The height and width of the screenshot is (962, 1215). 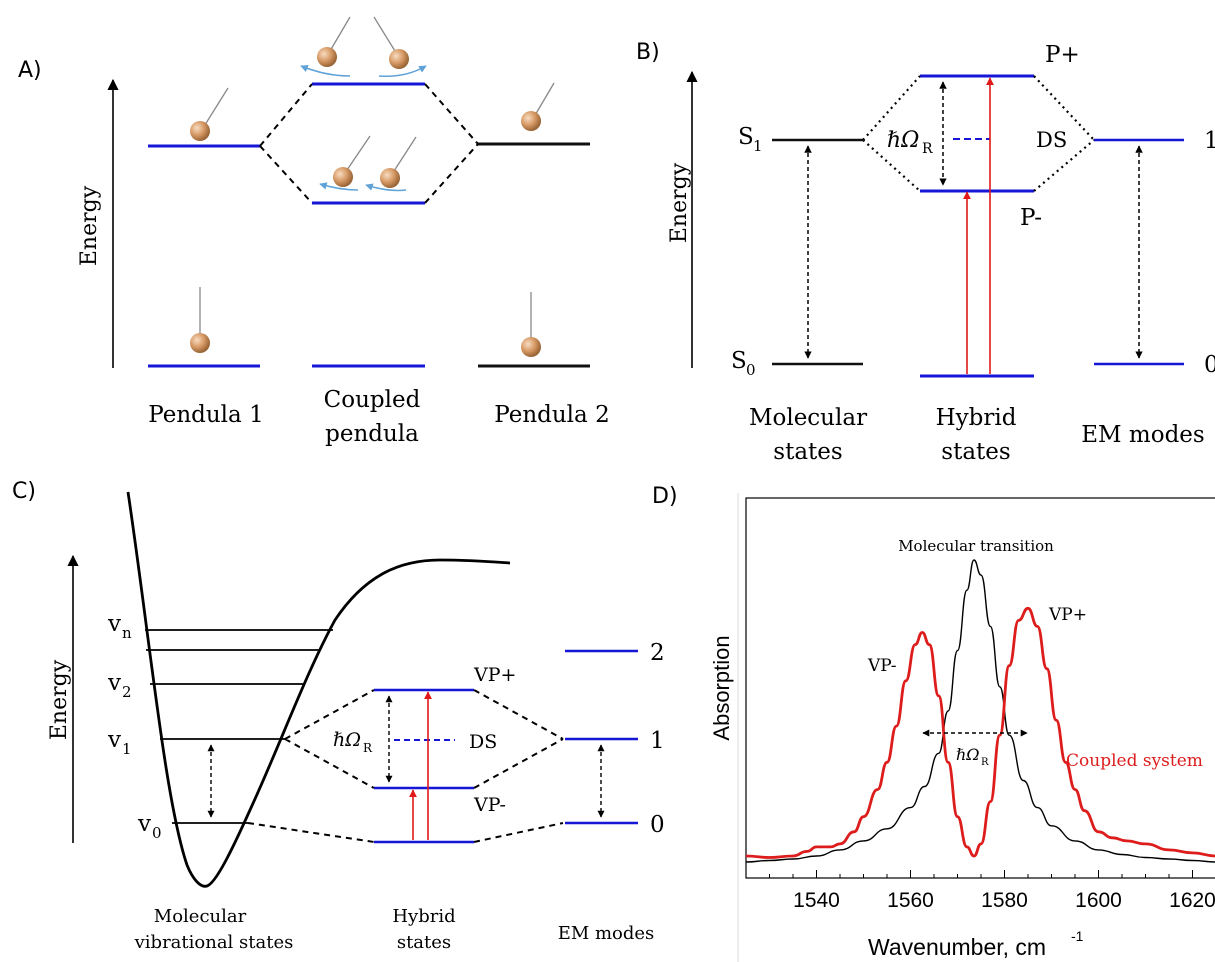 What do you see at coordinates (882, 666) in the screenshot?
I see `vp-minus-peak-label: VP-` at bounding box center [882, 666].